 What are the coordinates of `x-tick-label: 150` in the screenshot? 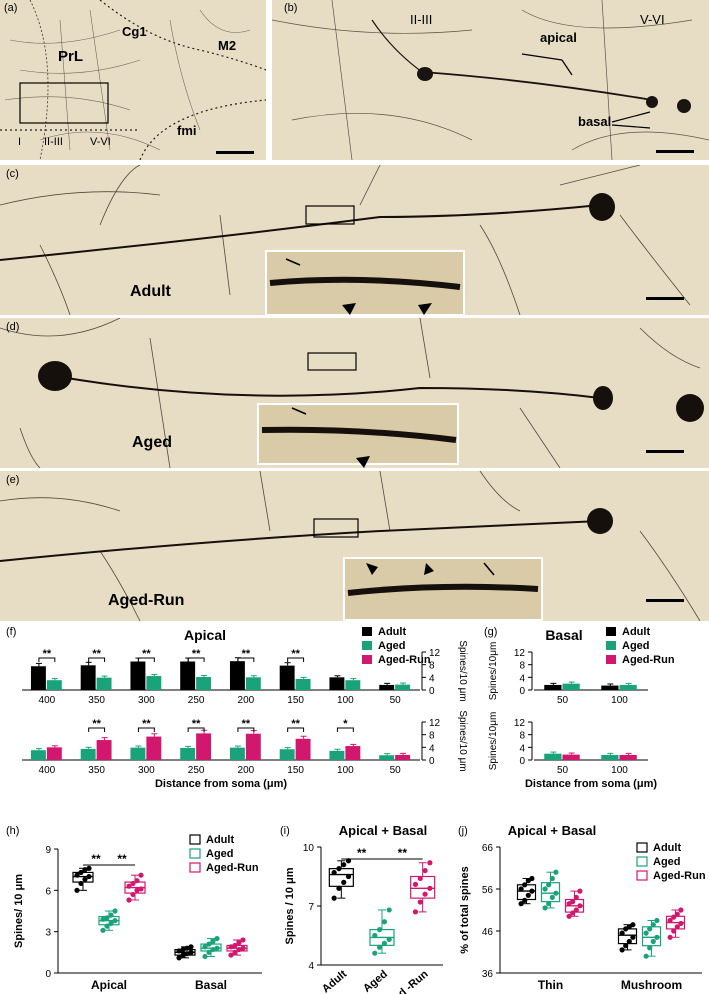 It's located at (295, 700).